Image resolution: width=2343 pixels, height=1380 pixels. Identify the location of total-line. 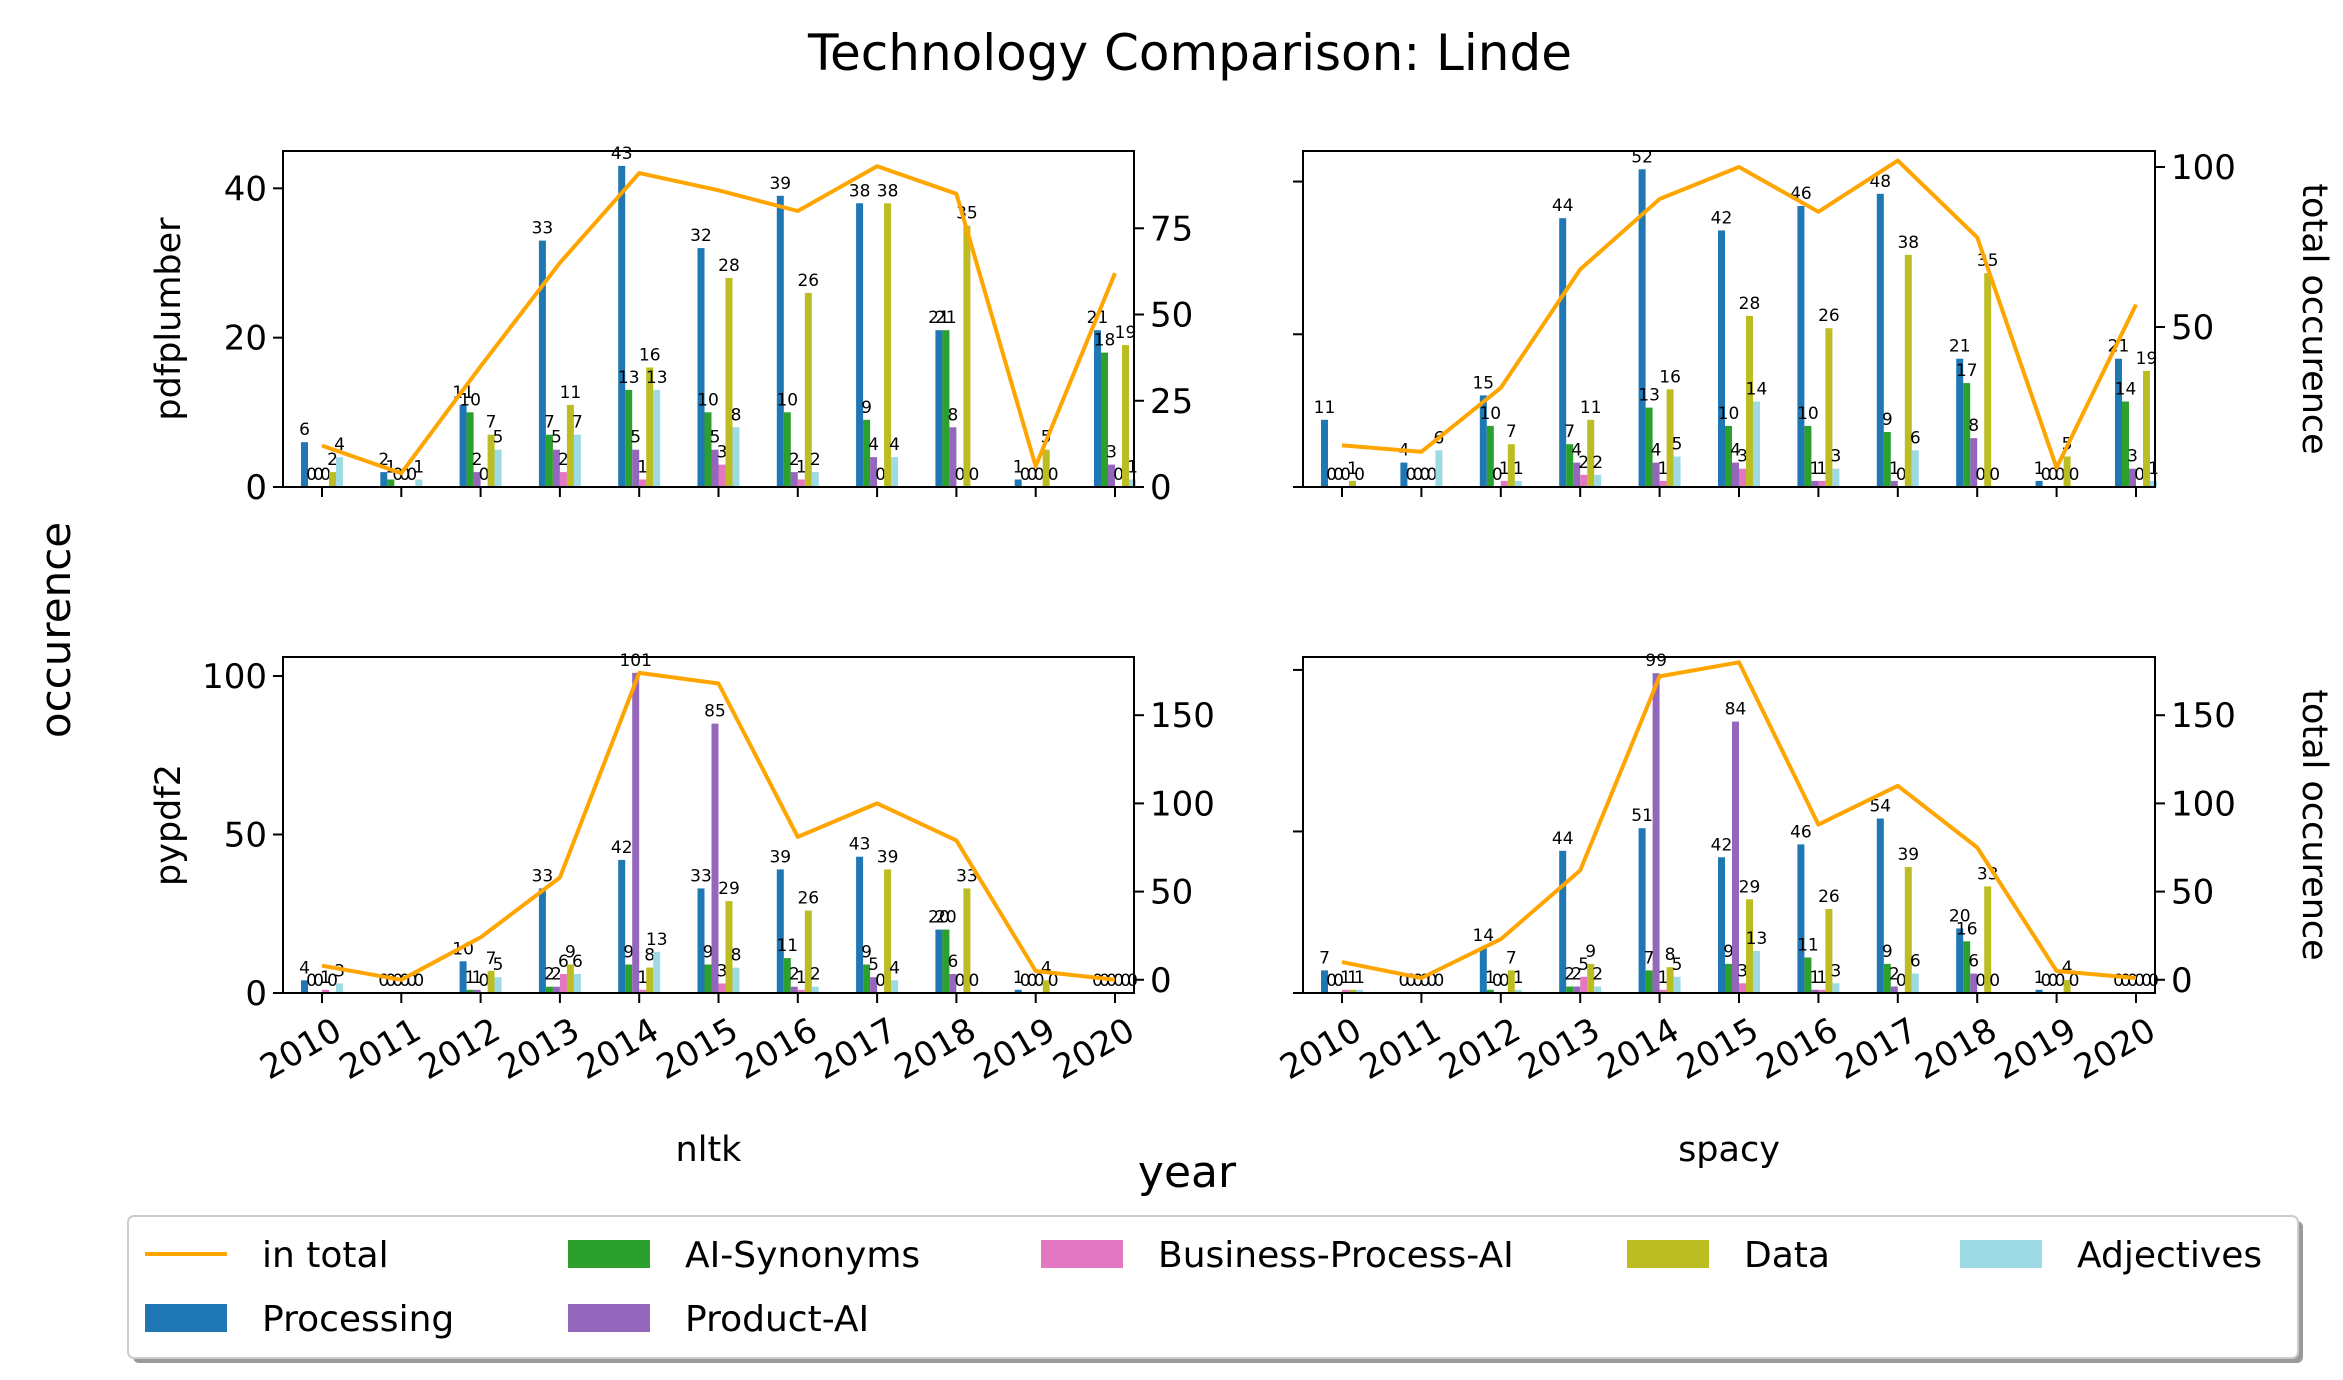
(718, 826).